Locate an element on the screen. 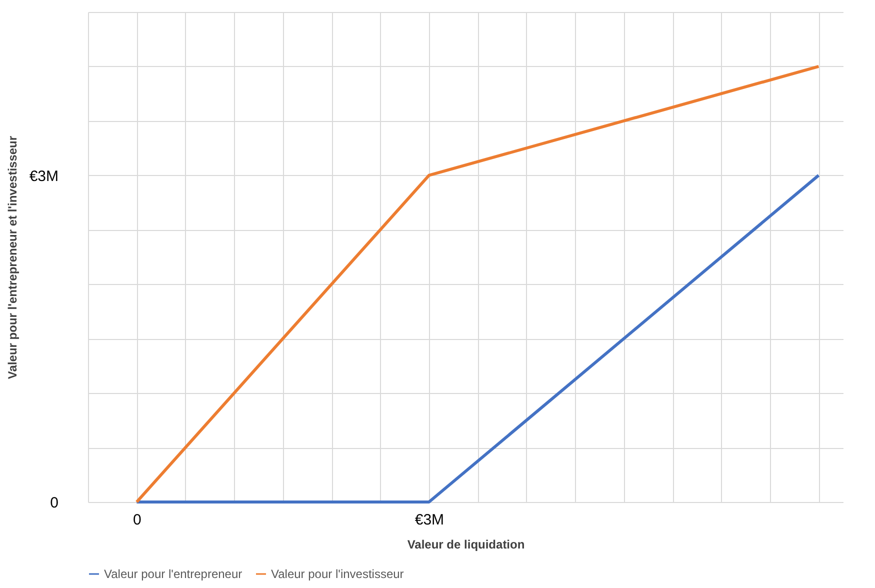 The image size is (875, 588). legend-label: Valeur pour l'entrepreneur is located at coordinates (173, 574).